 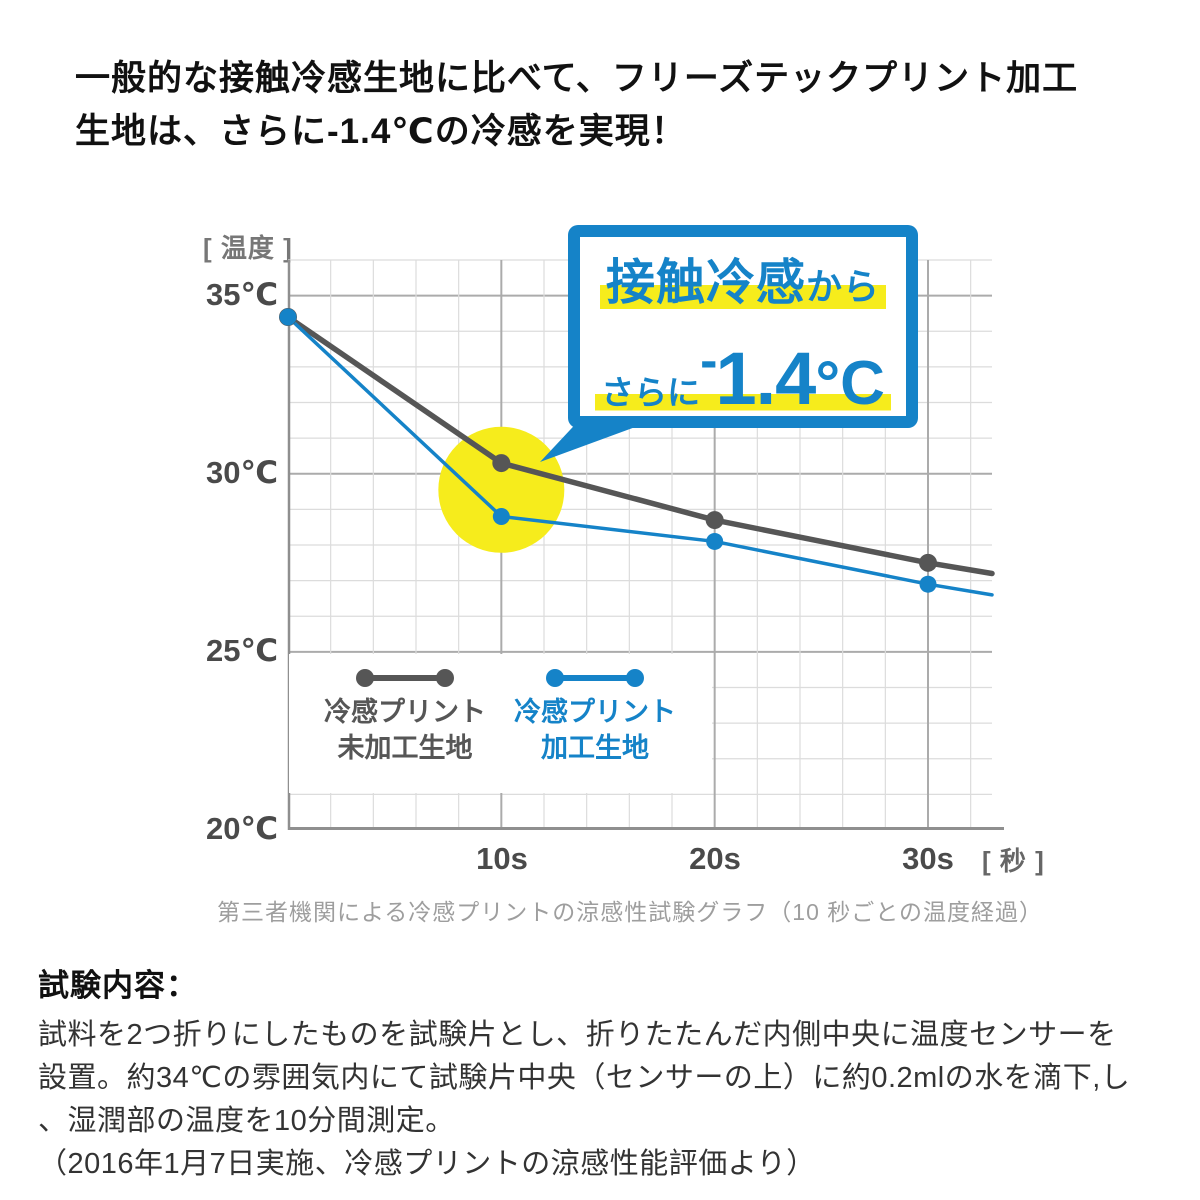 I want to click on page-title-line-2: 生地は、さらに-1.4℃の冷感を実現！, so click(x=381, y=131).